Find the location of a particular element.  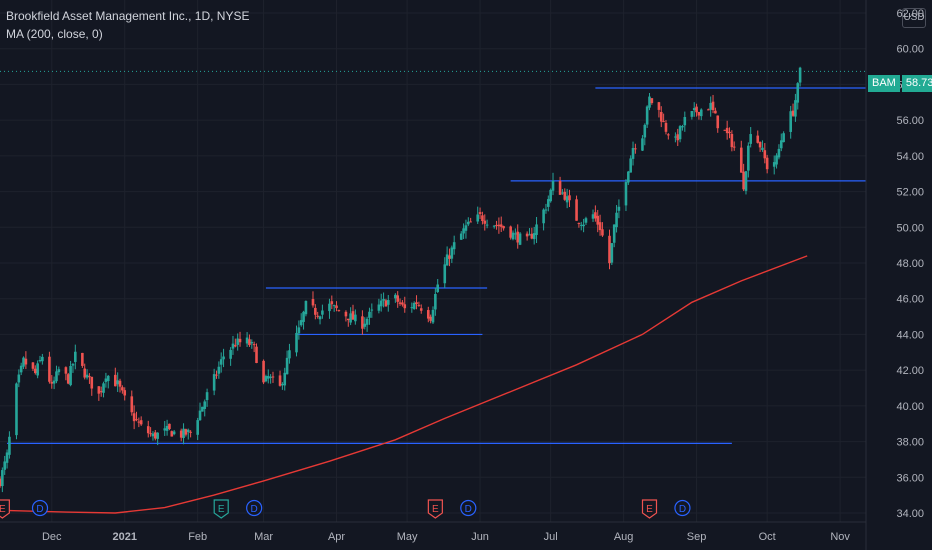

price-tick-label: 46.00 is located at coordinates (910, 300).